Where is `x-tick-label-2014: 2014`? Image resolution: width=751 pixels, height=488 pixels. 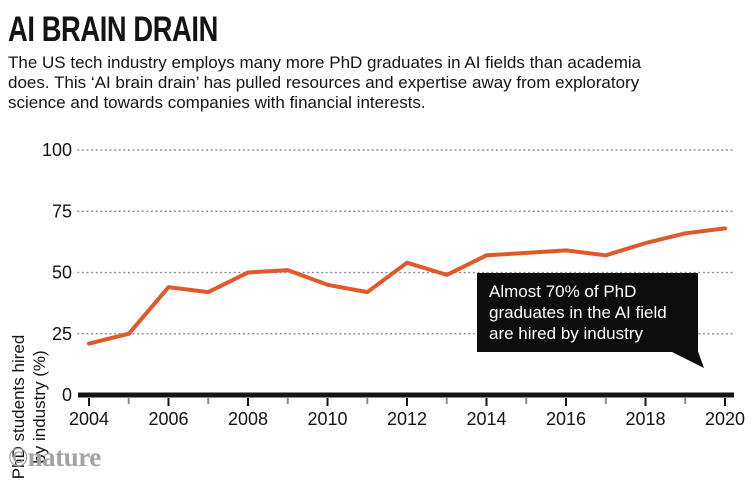
x-tick-label-2014: 2014 is located at coordinates (486, 419).